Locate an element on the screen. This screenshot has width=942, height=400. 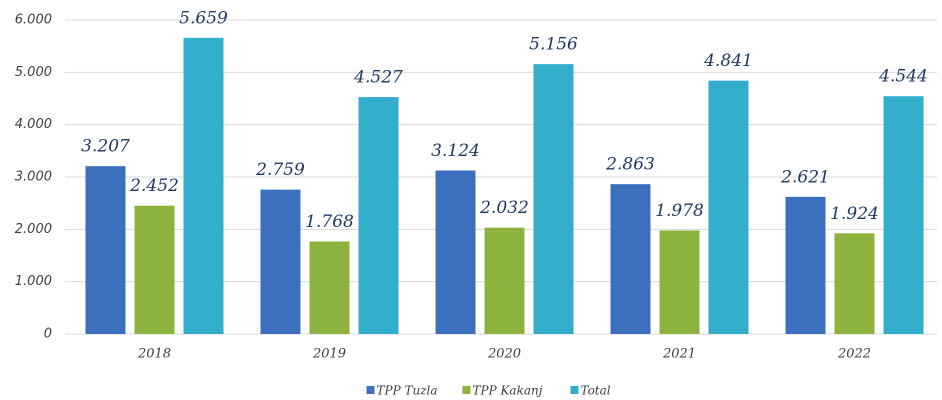
legend-label: TPP Kakanj is located at coordinates (508, 391).